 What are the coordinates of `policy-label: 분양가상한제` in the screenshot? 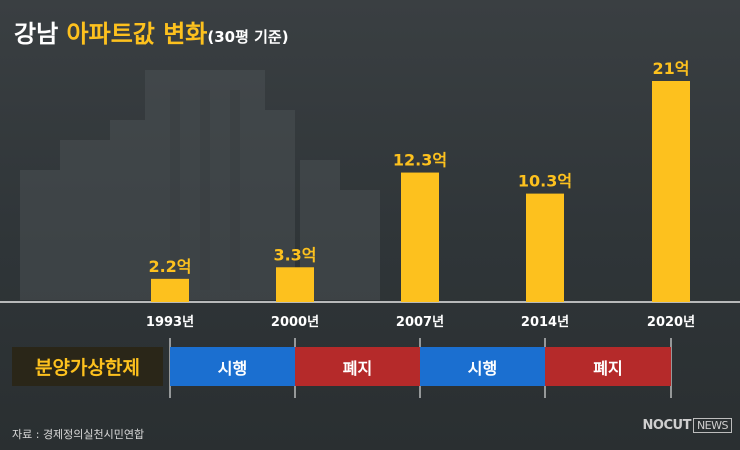 It's located at (87, 366).